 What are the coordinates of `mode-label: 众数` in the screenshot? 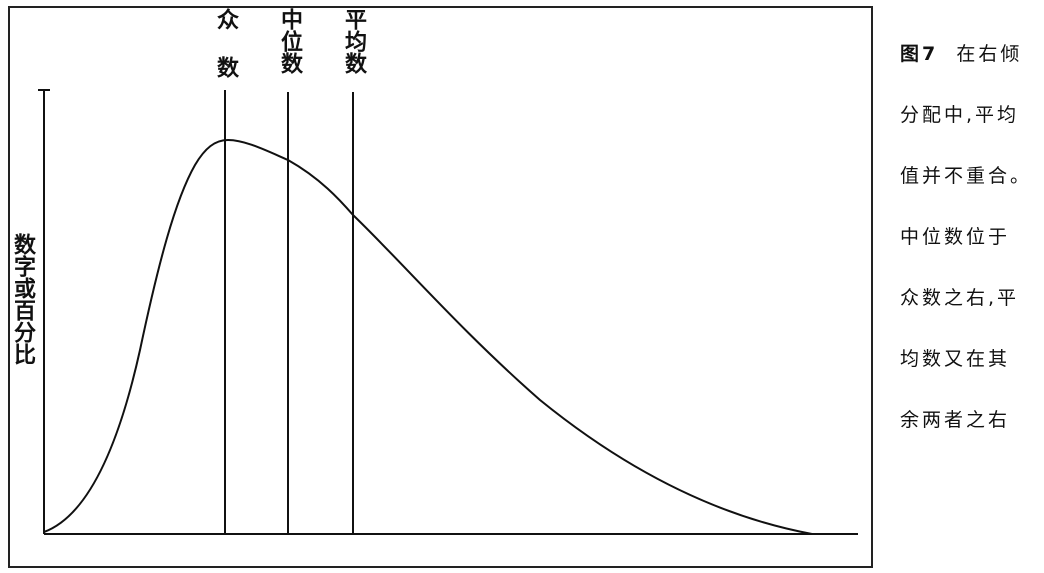 It's located at (225, 56).